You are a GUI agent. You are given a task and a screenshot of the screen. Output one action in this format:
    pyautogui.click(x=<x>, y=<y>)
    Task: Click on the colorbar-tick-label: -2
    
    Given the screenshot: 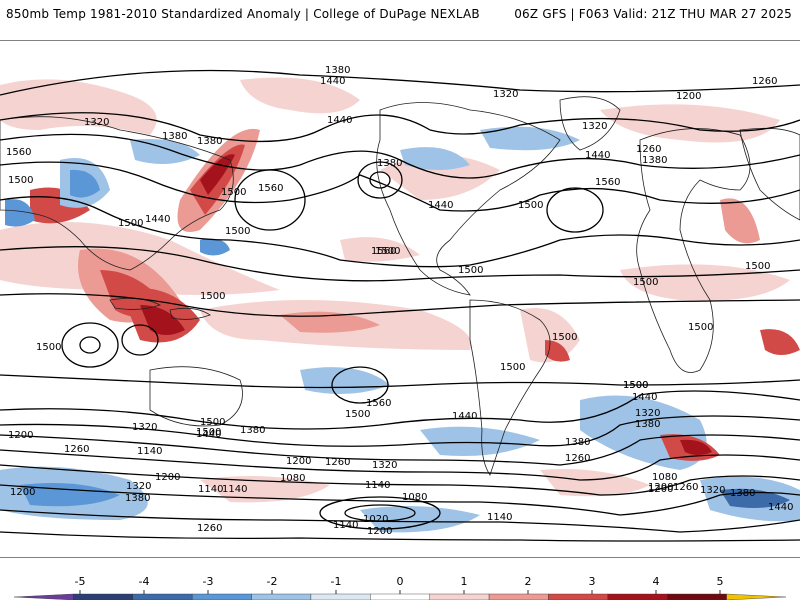 What is the action you would take?
    pyautogui.click(x=272, y=581)
    